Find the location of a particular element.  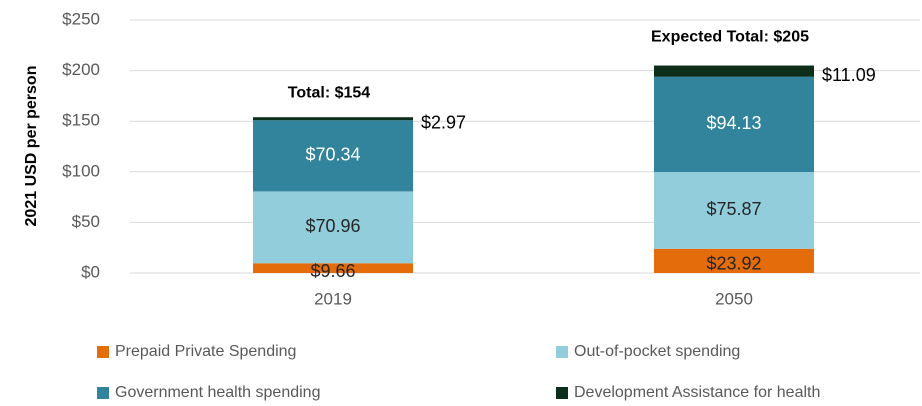

value-label: $70.34 is located at coordinates (332, 155).